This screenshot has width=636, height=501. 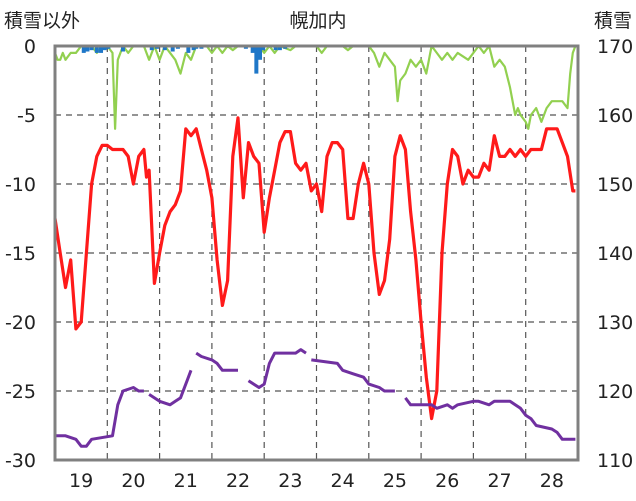 I want to click on right-tick-label: 130, so click(x=615, y=323).